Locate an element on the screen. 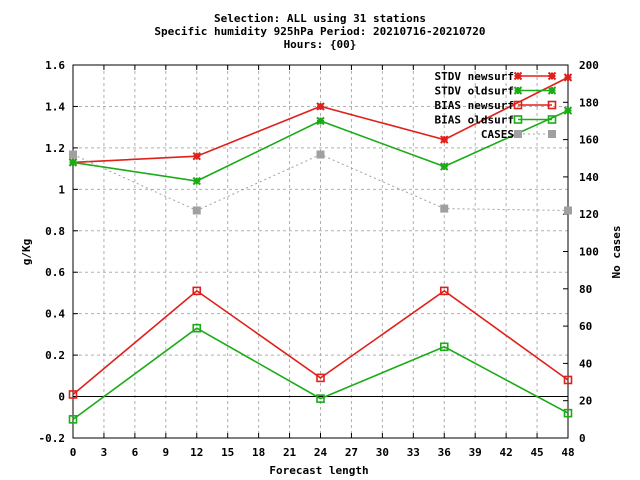 This screenshot has width=640, height=480. x-tick-label: 21 is located at coordinates (290, 452).